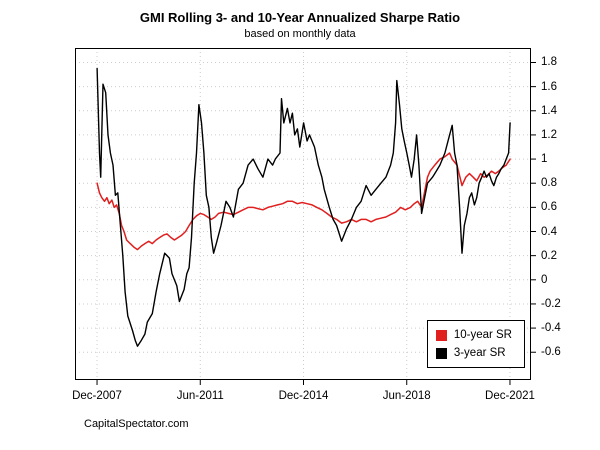 Image resolution: width=600 pixels, height=450 pixels. What do you see at coordinates (510, 396) in the screenshot?
I see `x-tick-label: Dec-2021` at bounding box center [510, 396].